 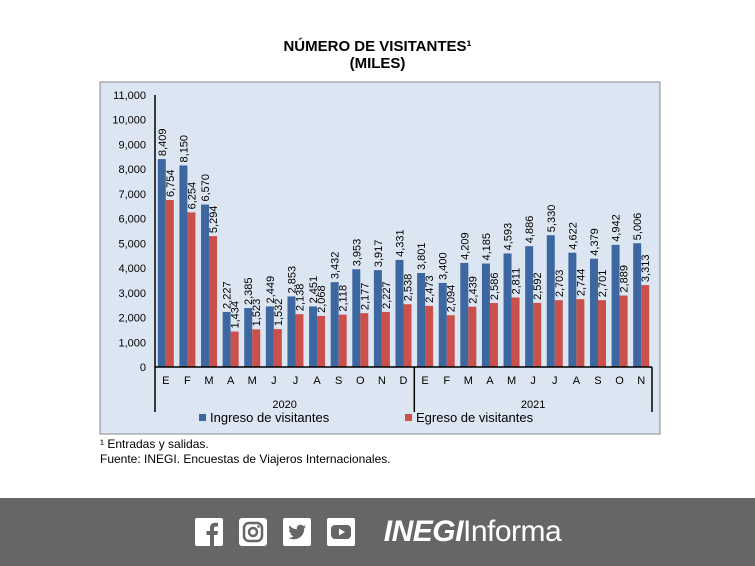 I want to click on data-label: 8,409, so click(x=163, y=143).